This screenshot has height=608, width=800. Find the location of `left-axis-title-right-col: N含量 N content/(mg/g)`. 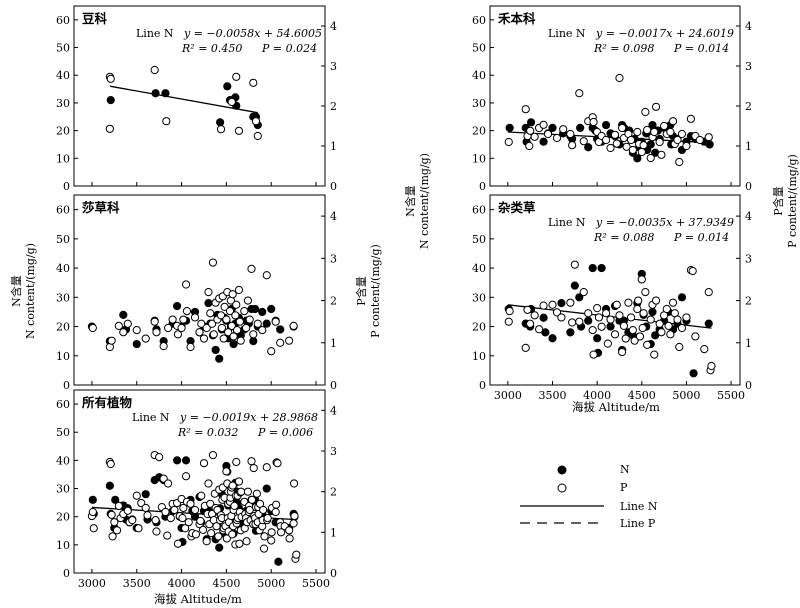

left-axis-title-right-col: N含量 N content/(mg/g) is located at coordinates (418, 201).